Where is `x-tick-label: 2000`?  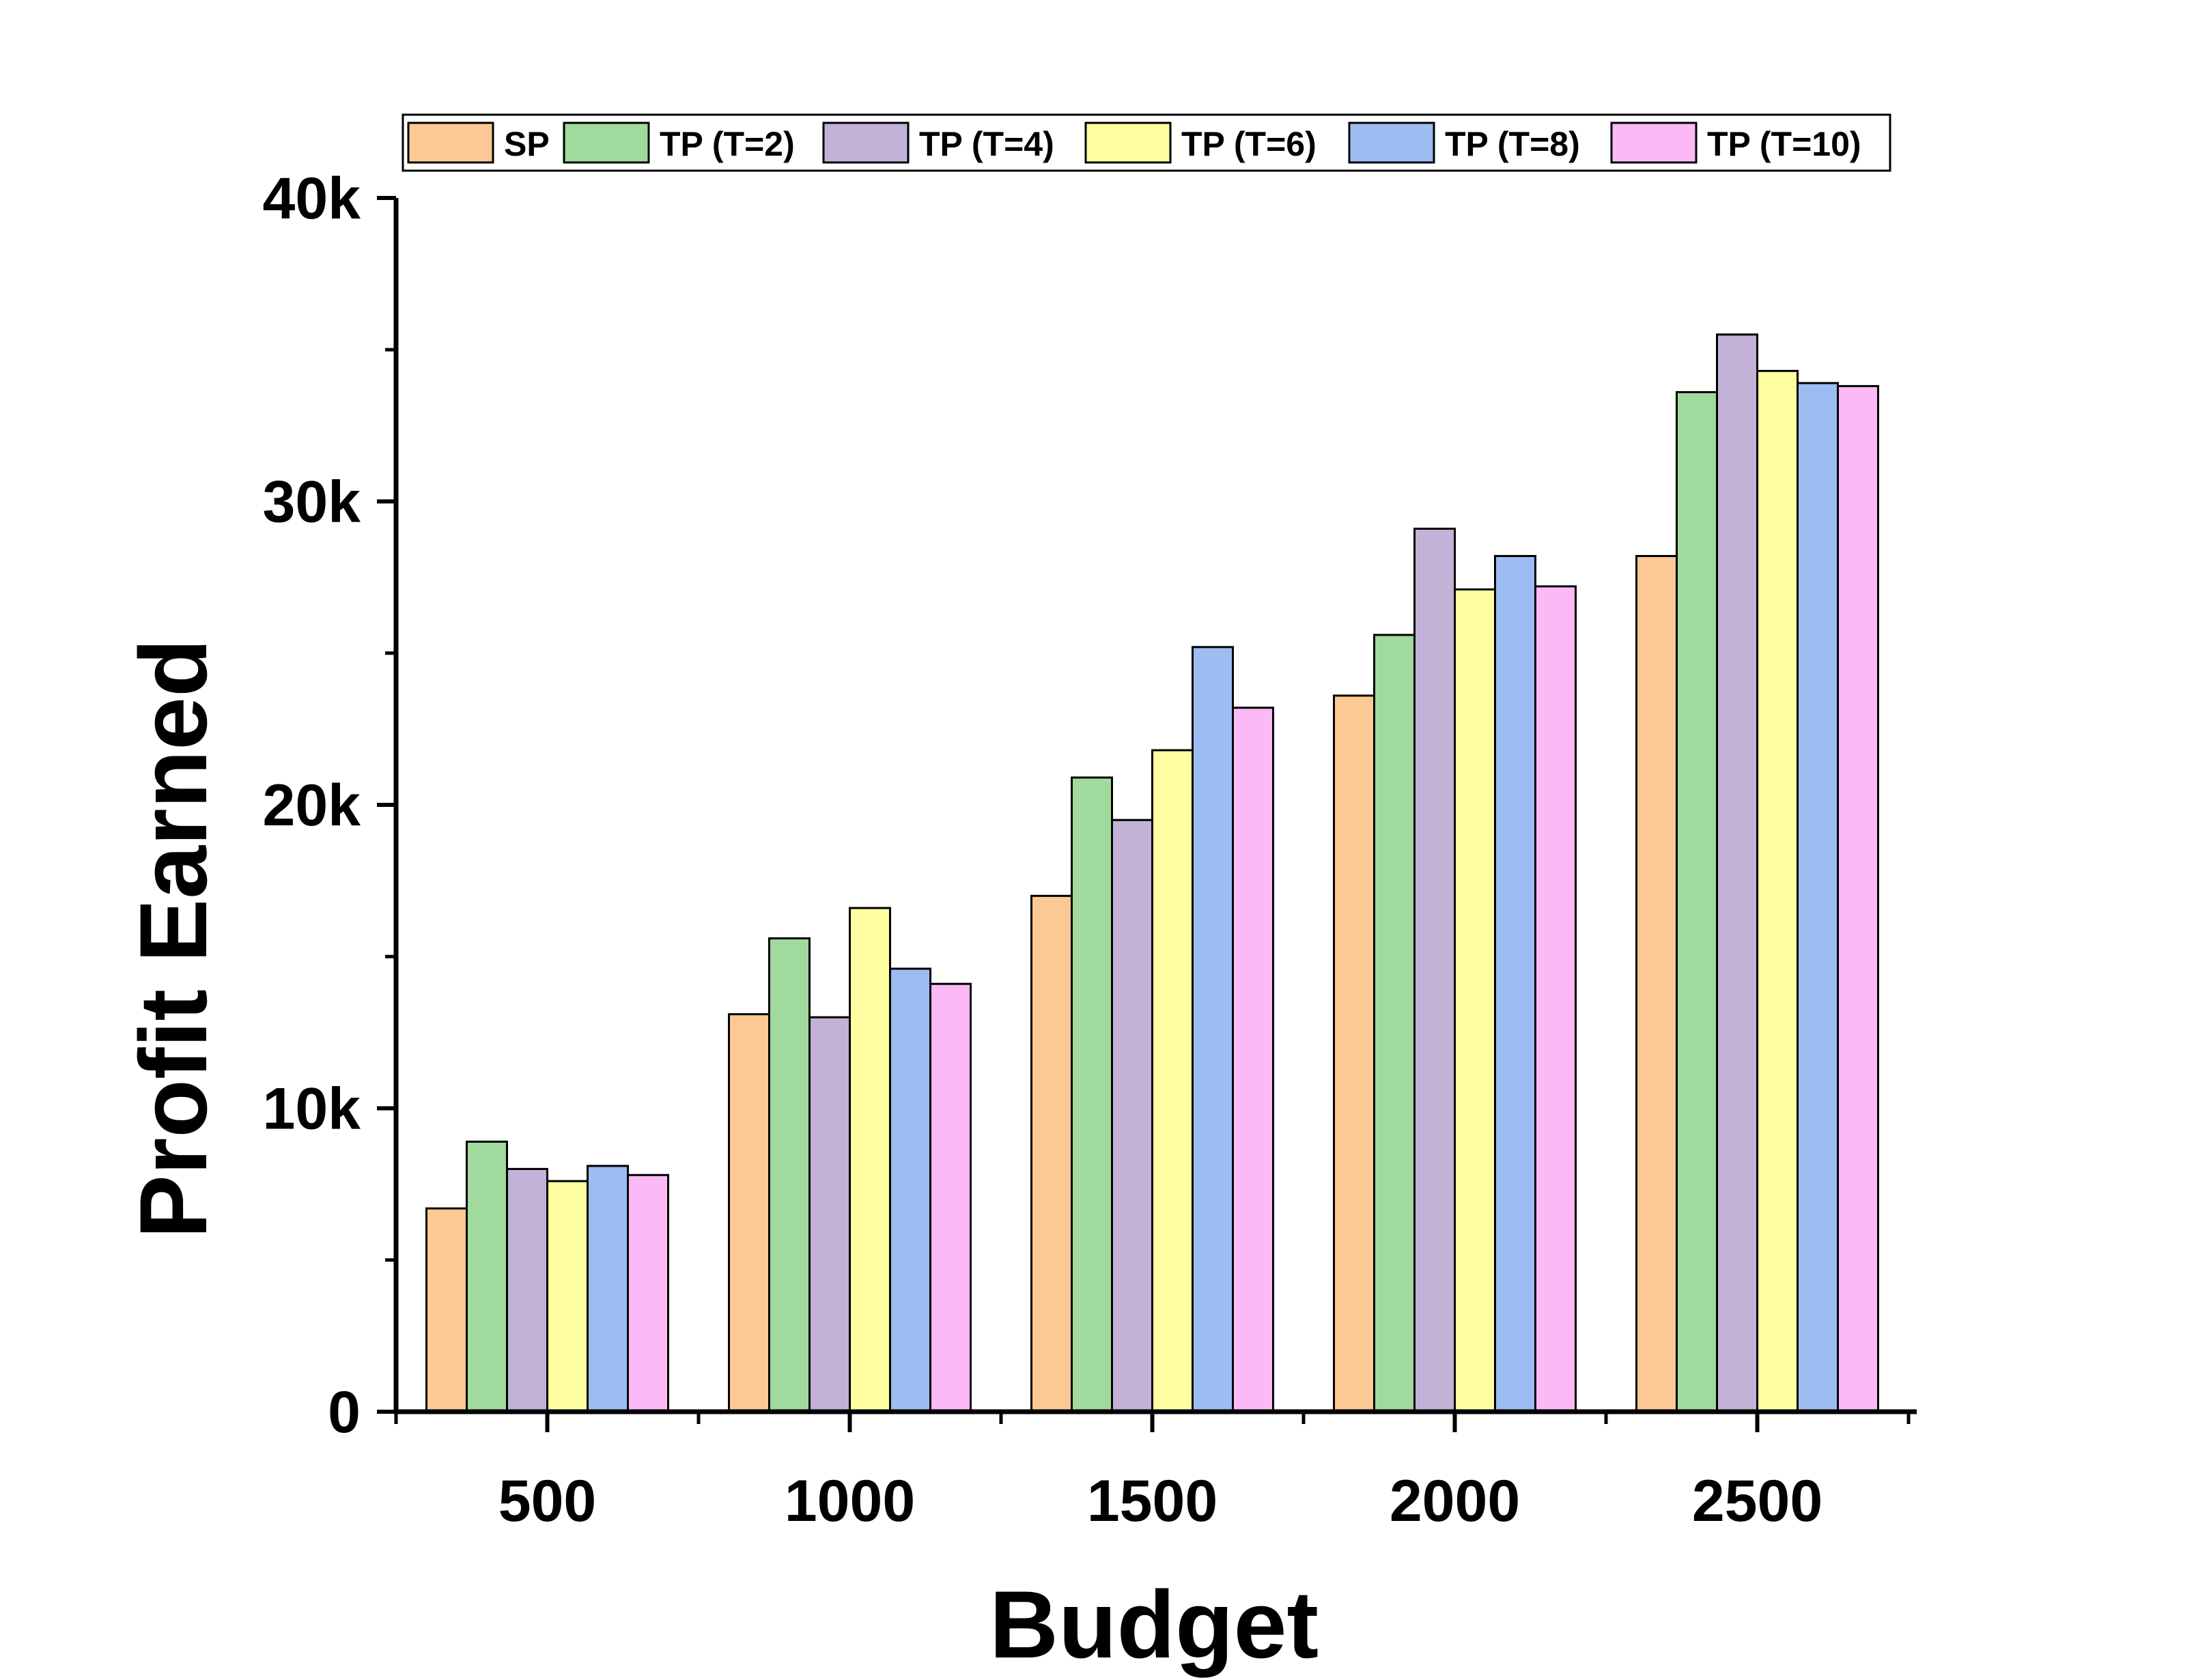
x-tick-label: 2000 is located at coordinates (1455, 1501).